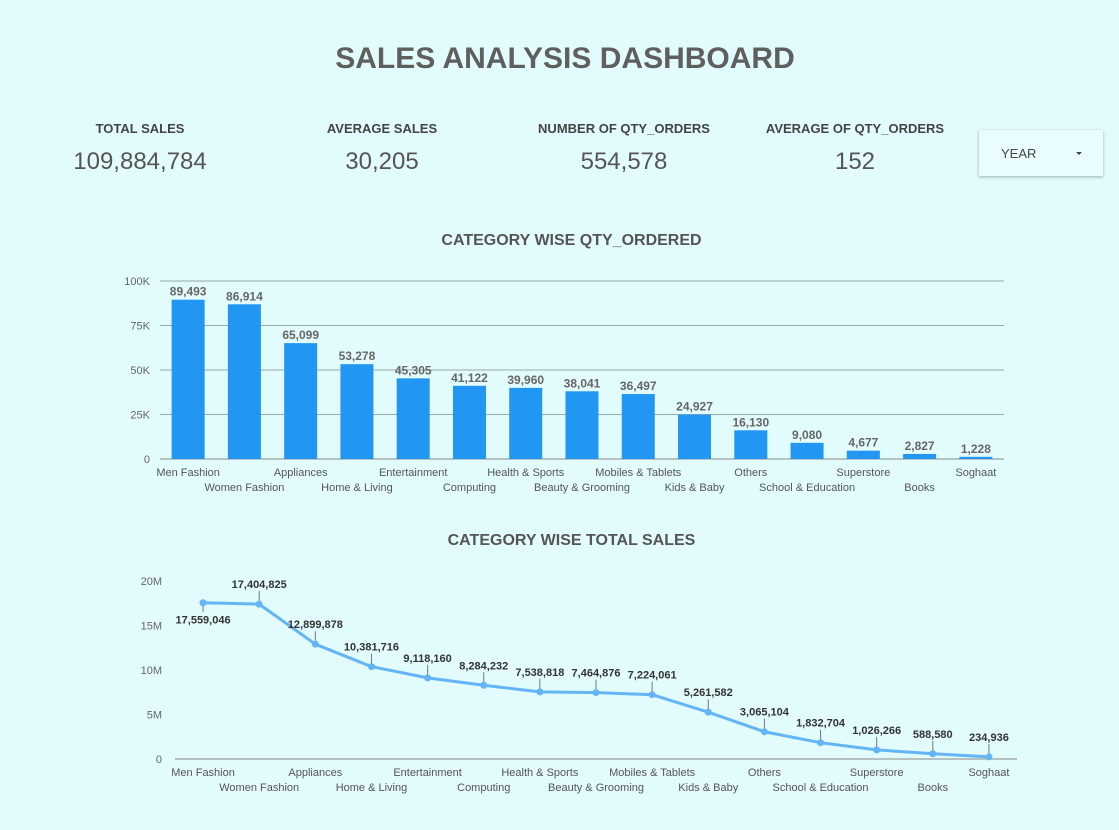 Image resolution: width=1119 pixels, height=830 pixels. What do you see at coordinates (483, 666) in the screenshot?
I see `point-value-label: 8,284,232` at bounding box center [483, 666].